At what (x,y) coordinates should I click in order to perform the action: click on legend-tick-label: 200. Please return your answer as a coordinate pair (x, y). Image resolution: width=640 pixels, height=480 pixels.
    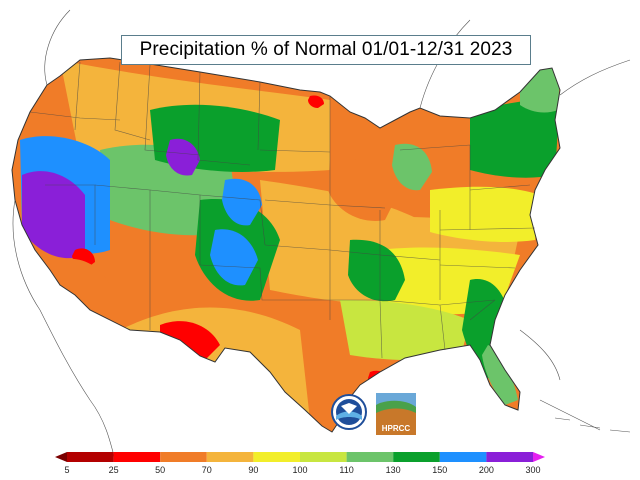
    Looking at the image, I should click on (486, 470).